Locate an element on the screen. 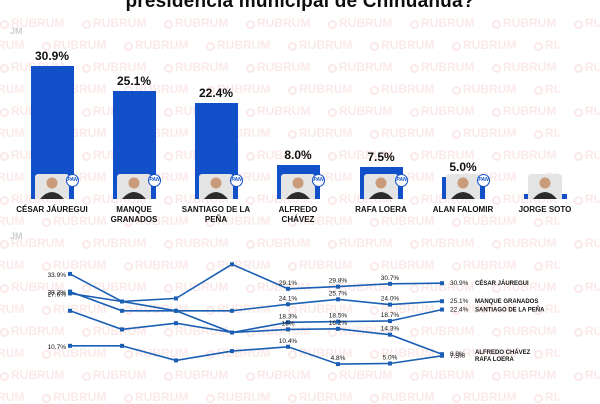 The image size is (600, 404). point-value-label: 28.2% is located at coordinates (57, 293).